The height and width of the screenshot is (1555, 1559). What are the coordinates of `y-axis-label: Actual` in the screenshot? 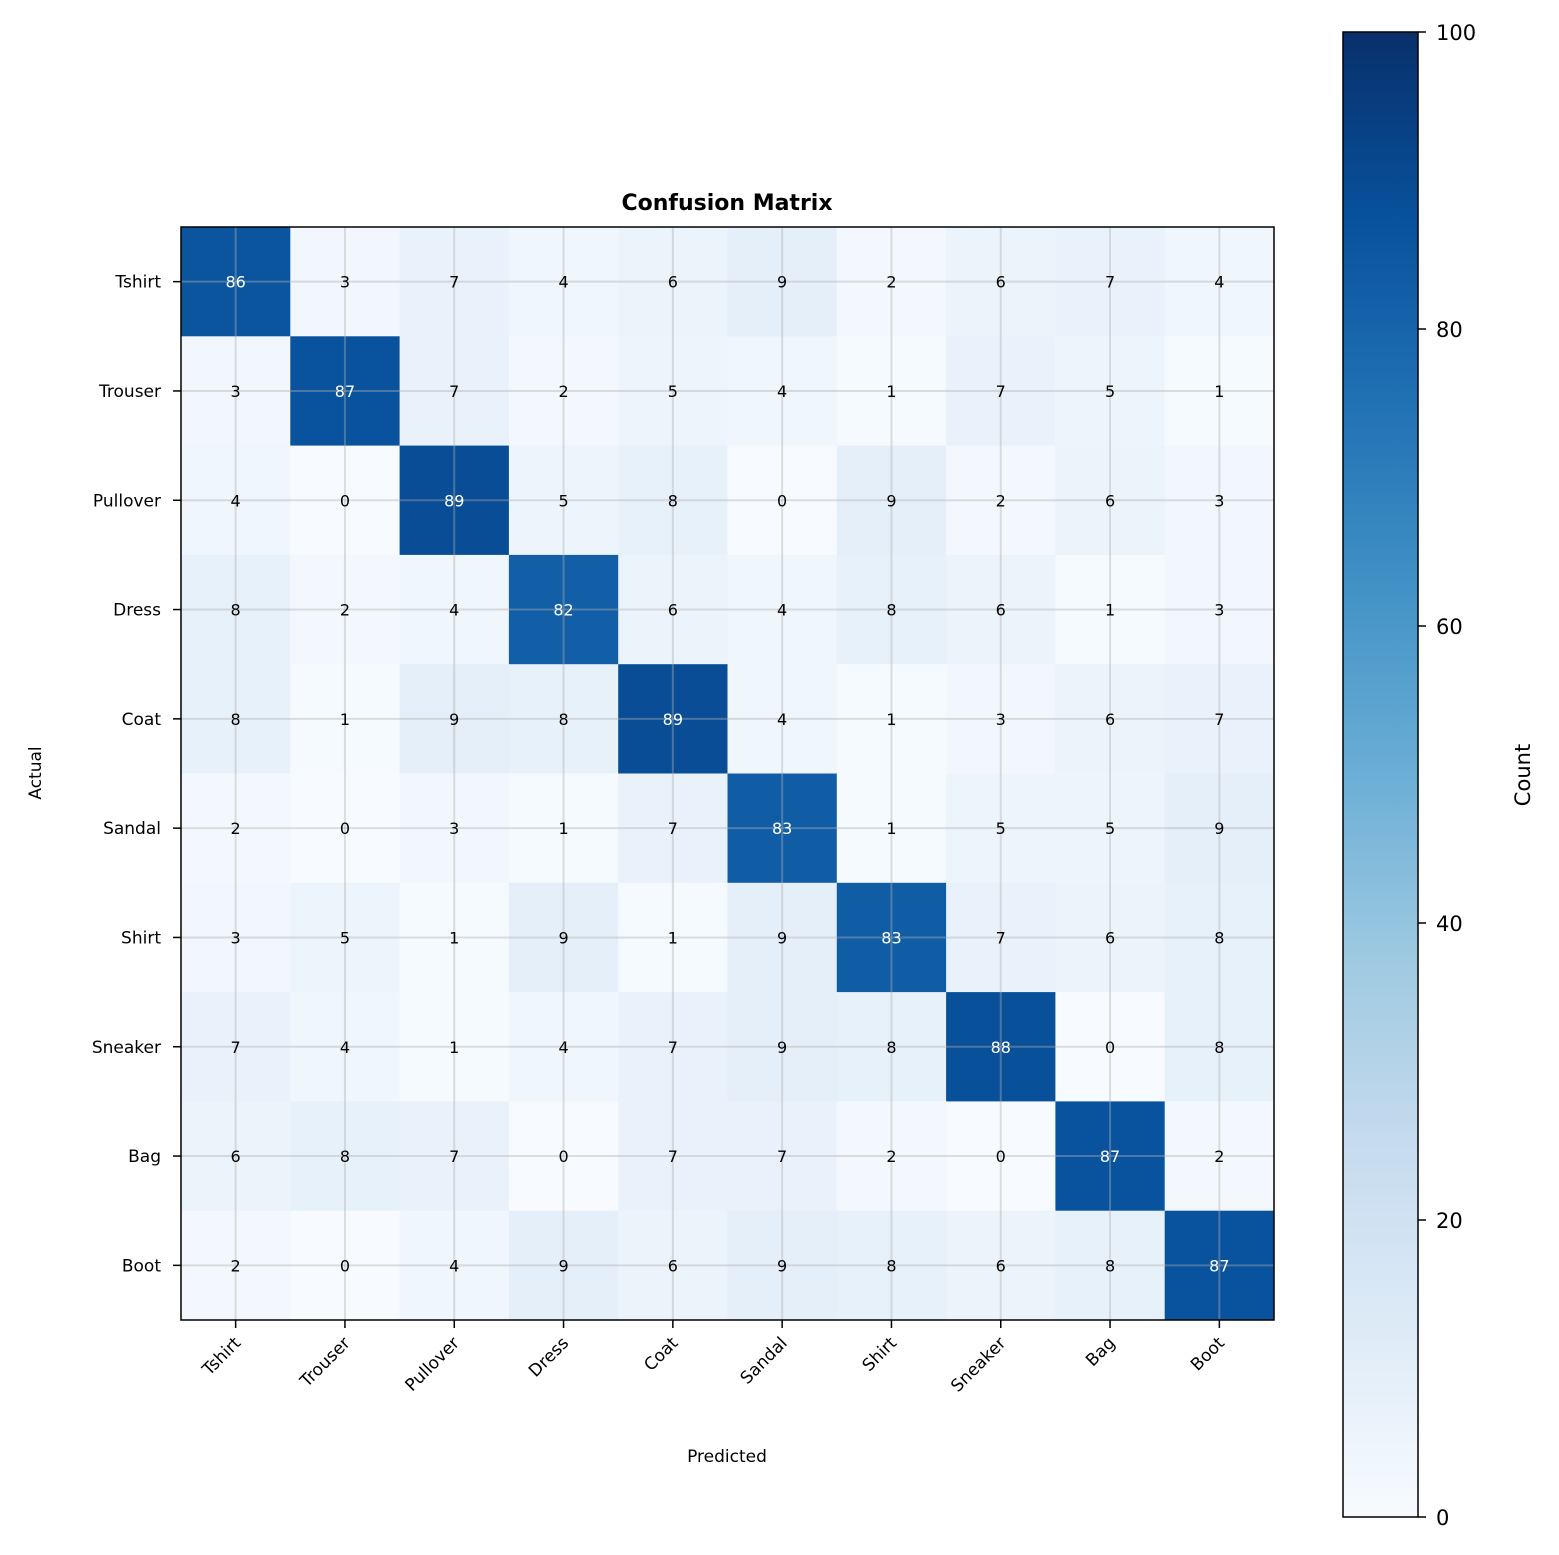 It's located at (36, 772).